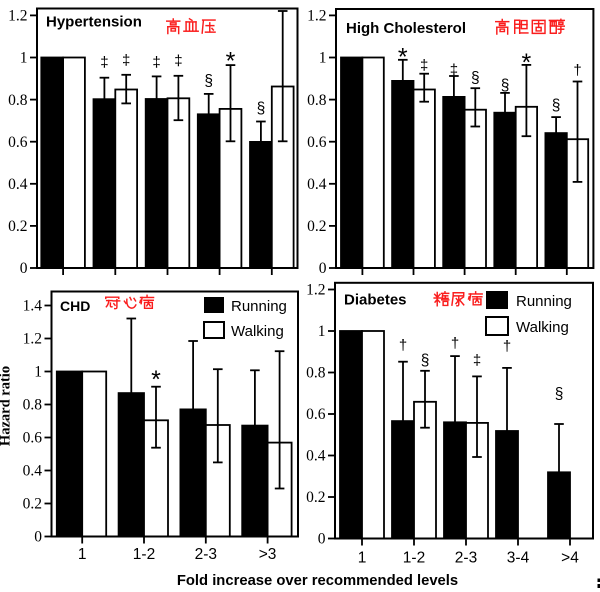 The height and width of the screenshot is (592, 600). What do you see at coordinates (94, 22) in the screenshot?
I see `svg-text: Hypertension` at bounding box center [94, 22].